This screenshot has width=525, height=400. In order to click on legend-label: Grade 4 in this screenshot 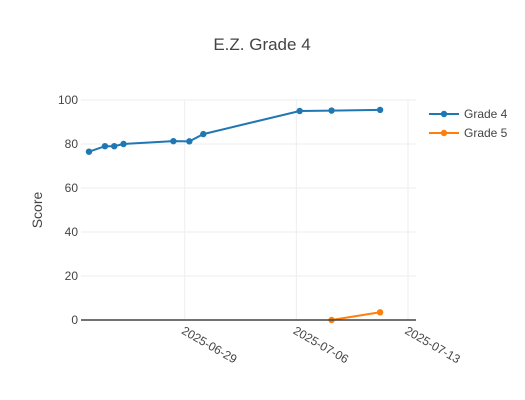, I will do `click(486, 114)`.